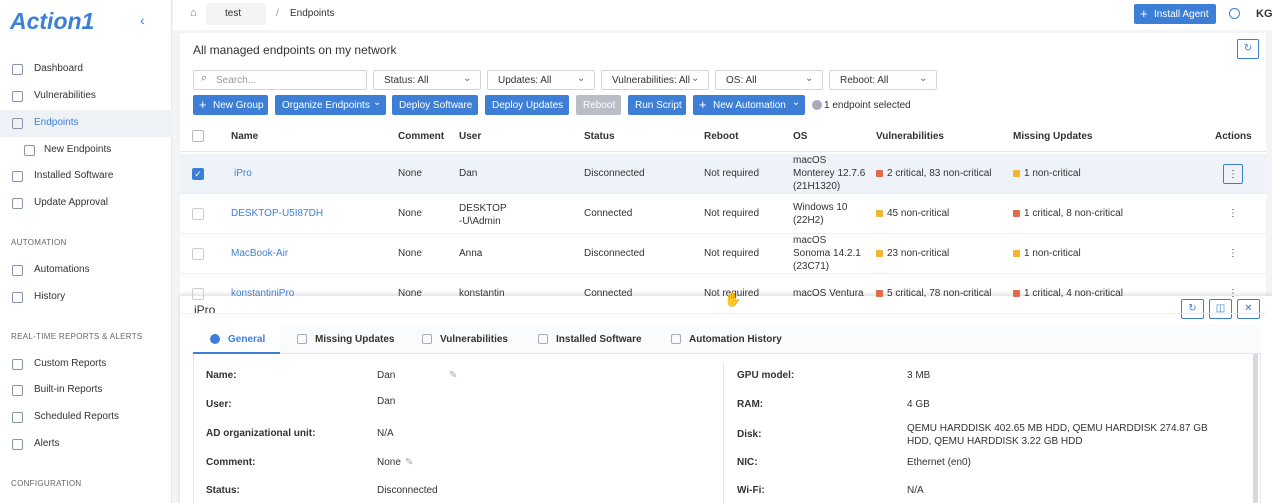  What do you see at coordinates (1264, 14) in the screenshot?
I see `user-avatar: KG` at bounding box center [1264, 14].